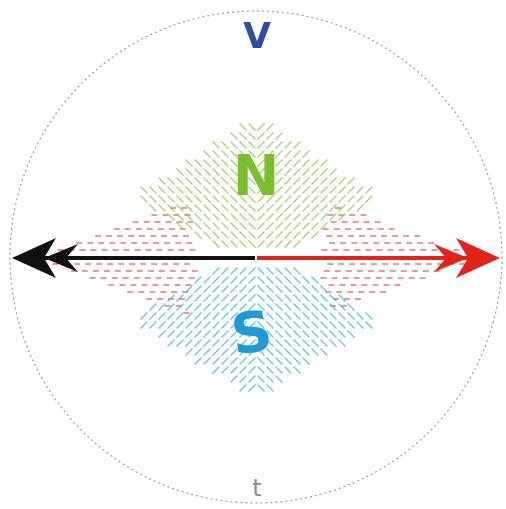 The image size is (506, 509). I want to click on left-arrow-inner-icon, so click(61, 258).